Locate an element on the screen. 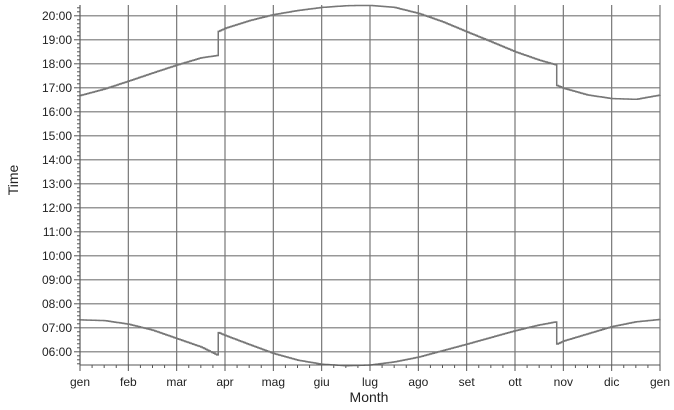  x-tick-label: nov is located at coordinates (563, 382).